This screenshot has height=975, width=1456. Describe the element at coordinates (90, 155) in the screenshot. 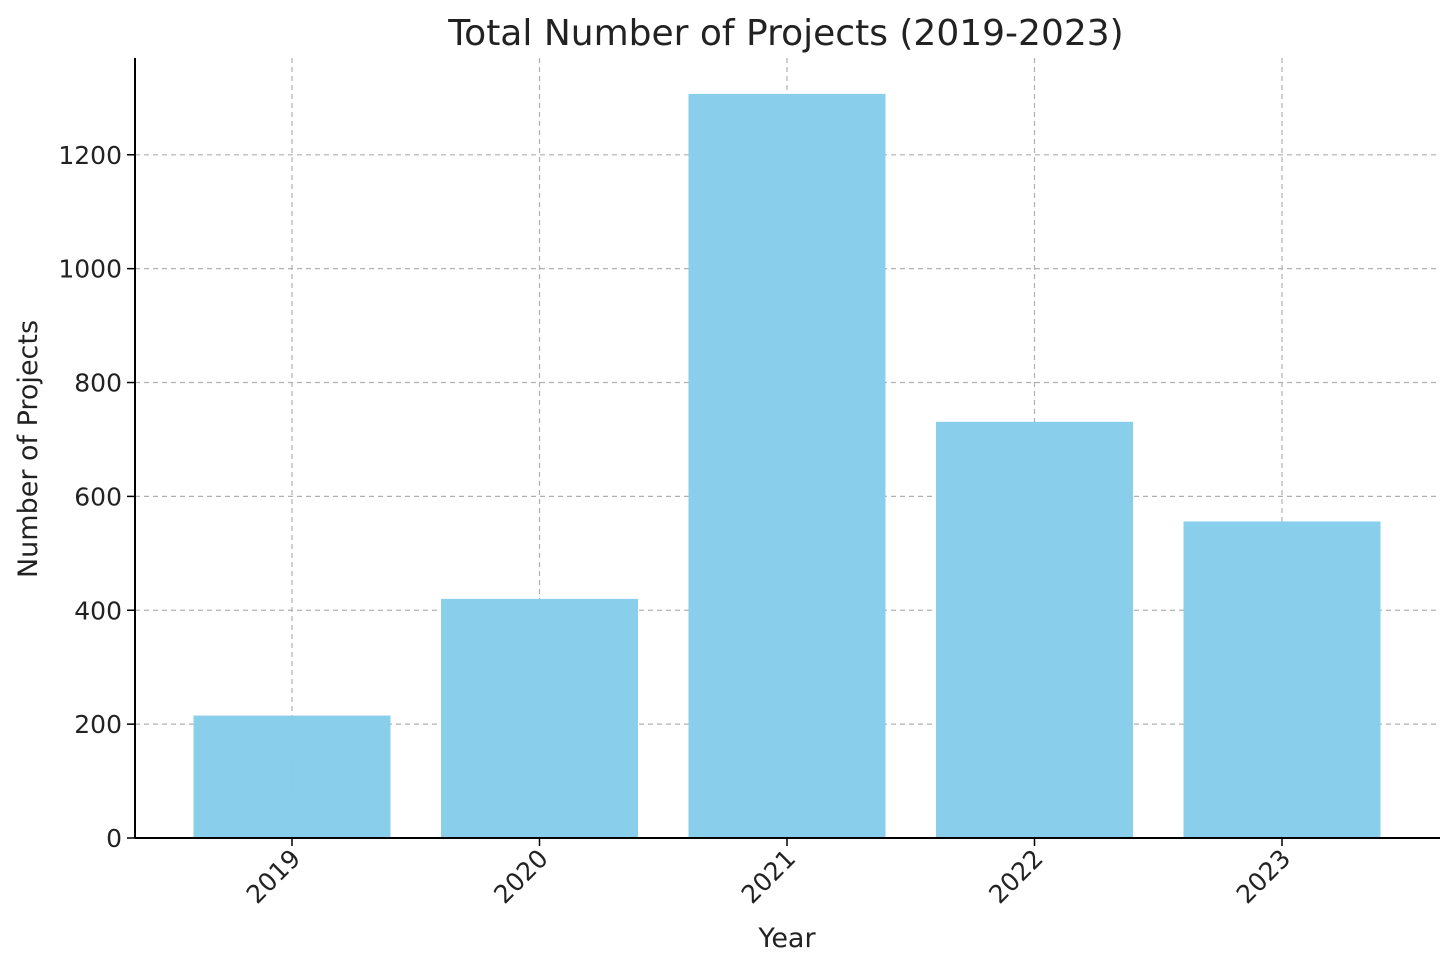

I see `y-tick-label: 1200` at that location.